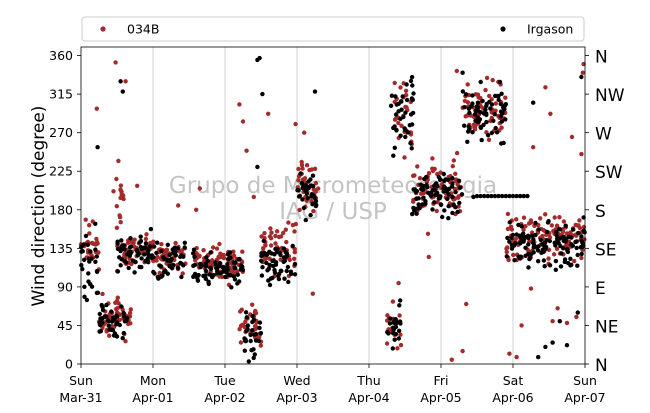 Image resolution: width=650 pixels, height=413 pixels. Describe the element at coordinates (61, 248) in the screenshot. I see `y-tick-label-3: 135` at that location.